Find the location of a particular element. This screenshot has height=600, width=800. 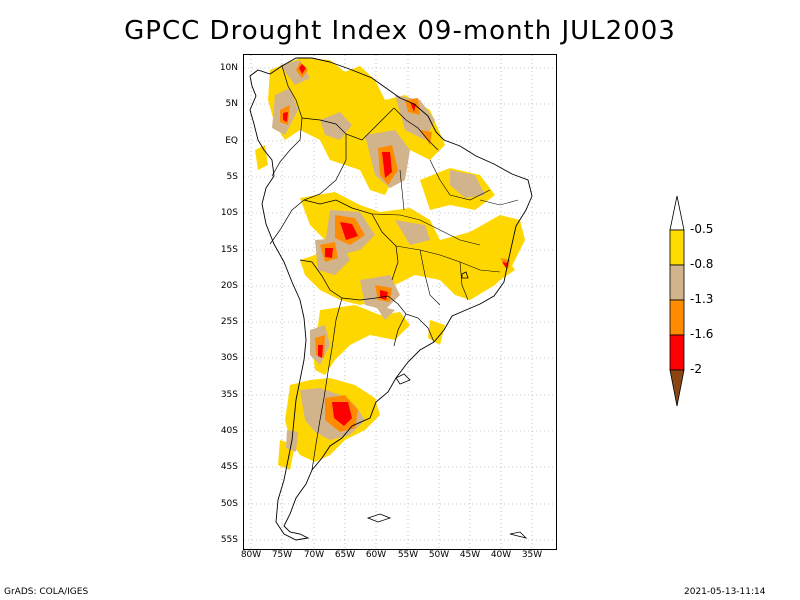

lat-label: 30S is located at coordinates (229, 358).